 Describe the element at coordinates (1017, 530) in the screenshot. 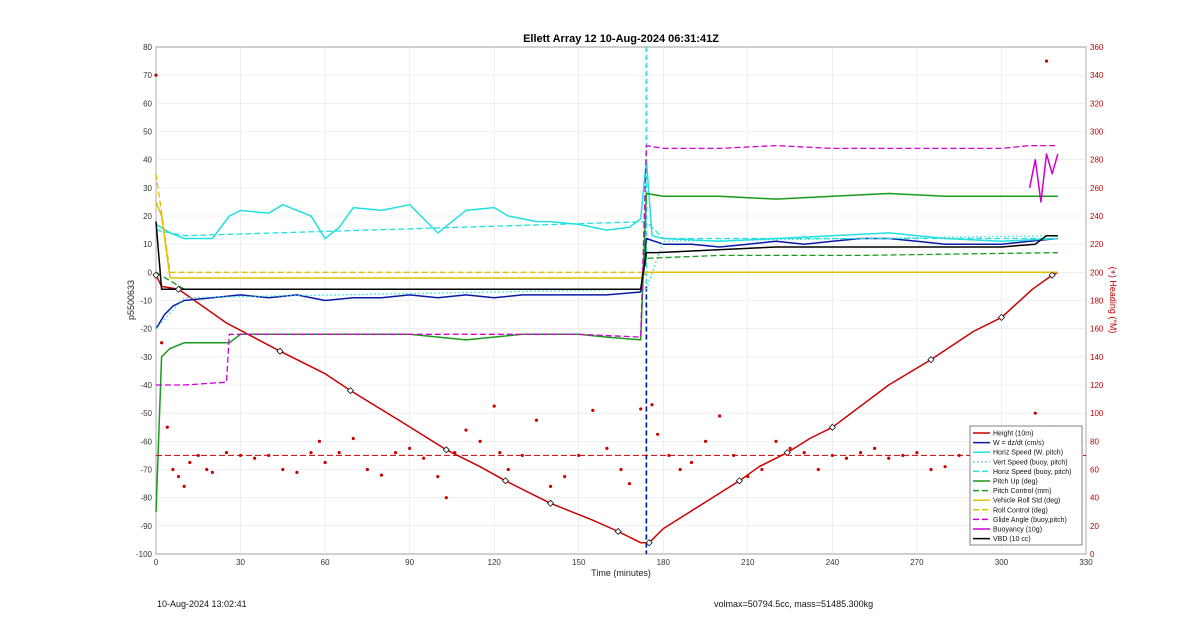

I see `legend-label-10: Buoyancy (10g)` at that location.